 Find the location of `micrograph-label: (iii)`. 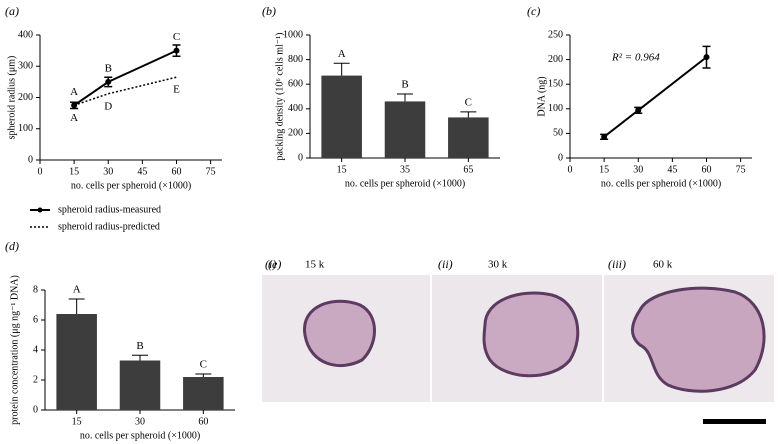

micrograph-label: (iii) is located at coordinates (617, 264).